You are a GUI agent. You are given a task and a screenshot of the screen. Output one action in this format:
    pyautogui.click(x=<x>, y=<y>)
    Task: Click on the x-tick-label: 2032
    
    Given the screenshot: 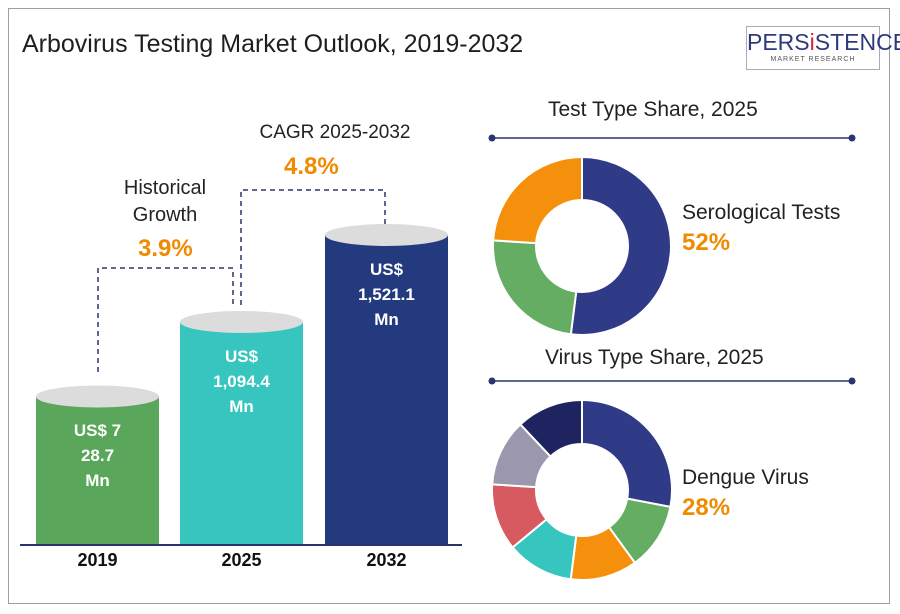 What is the action you would take?
    pyautogui.click(x=386, y=560)
    